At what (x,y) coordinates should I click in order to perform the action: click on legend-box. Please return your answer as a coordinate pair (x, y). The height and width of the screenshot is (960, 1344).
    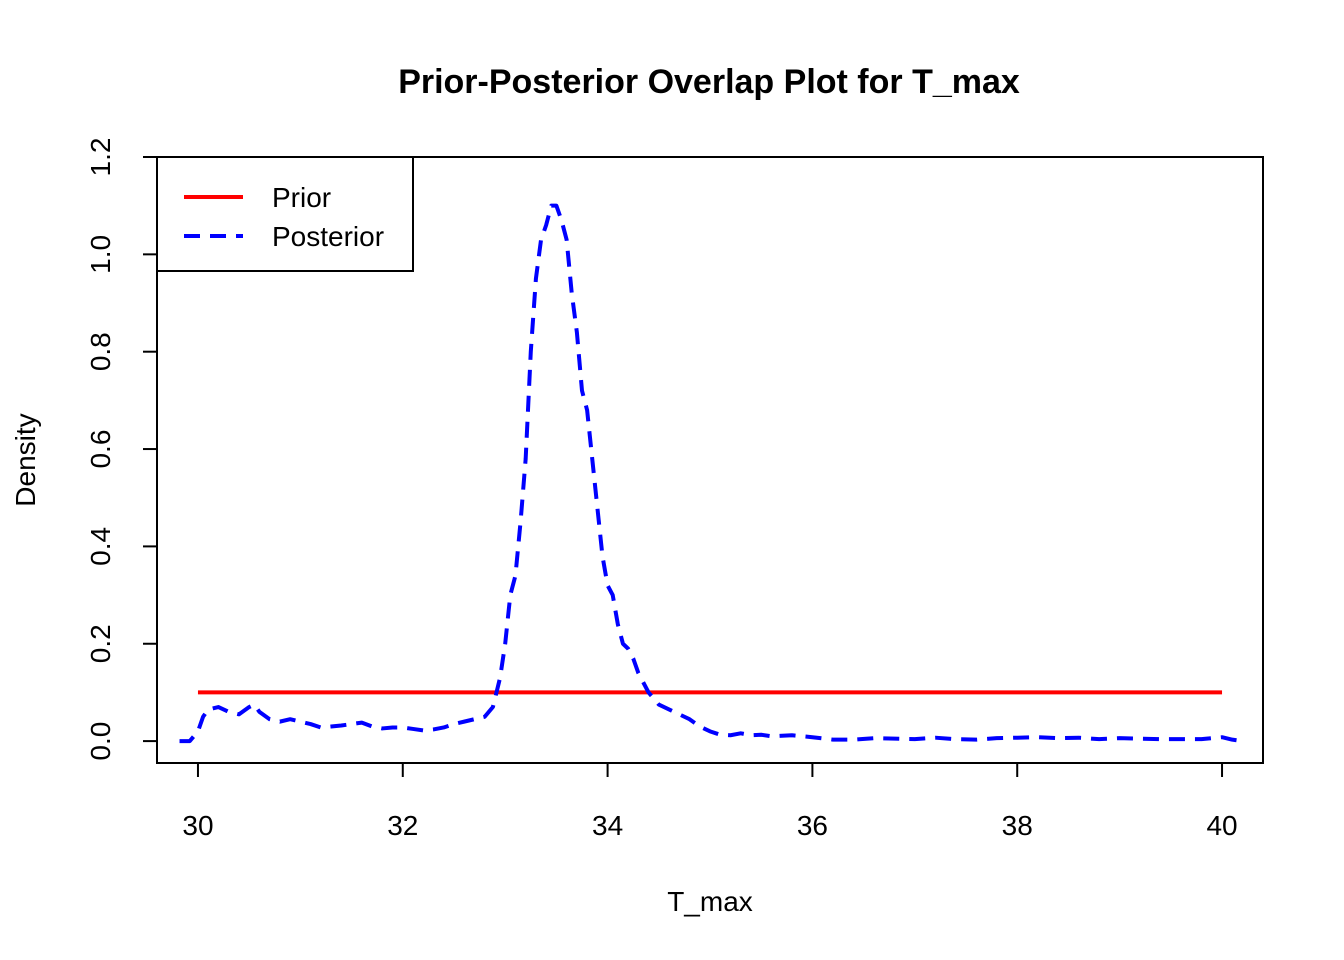
    Looking at the image, I should click on (285, 214).